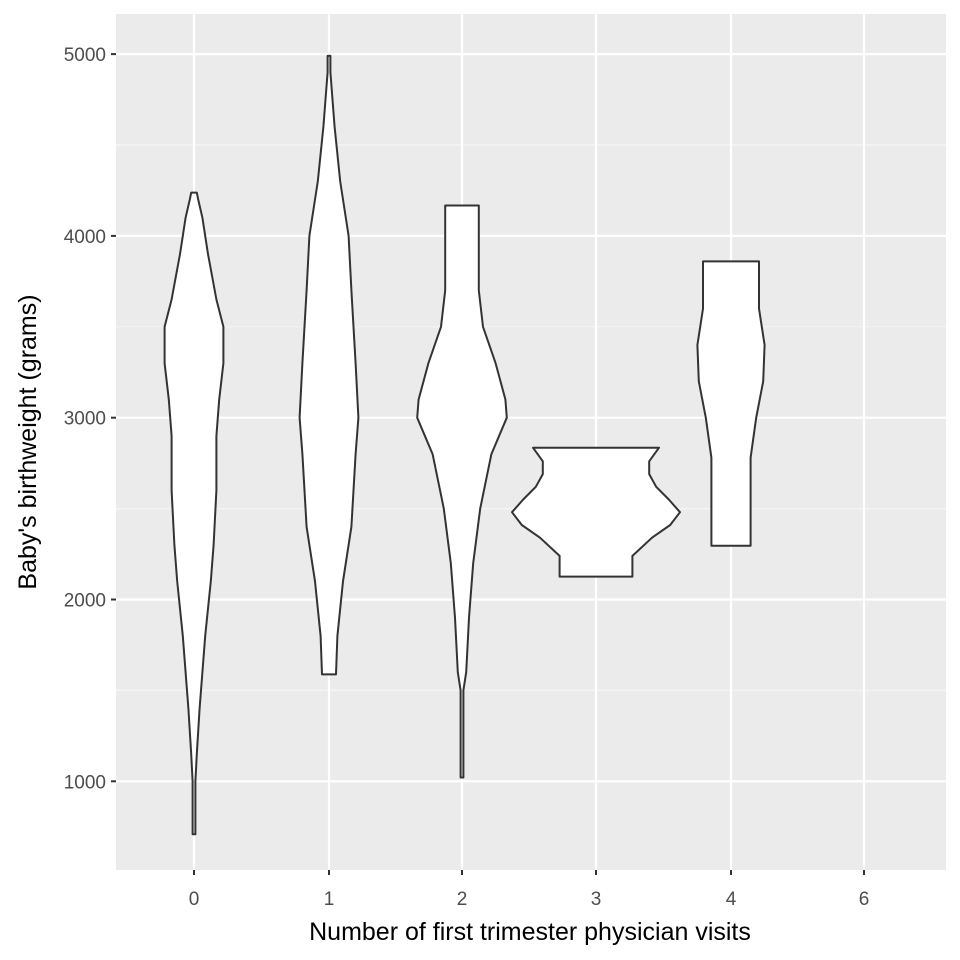 The image size is (960, 960). Describe the element at coordinates (194, 899) in the screenshot. I see `x-tick-label: 0` at that location.